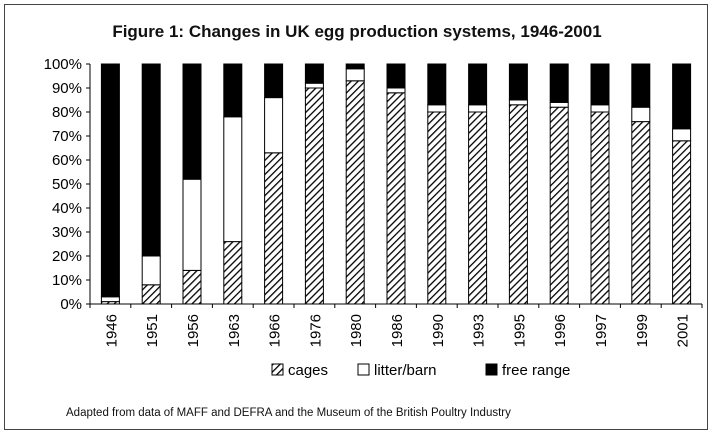 Image resolution: width=714 pixels, height=436 pixels. Describe the element at coordinates (315, 330) in the screenshot. I see `x-tick-label: 1976` at that location.